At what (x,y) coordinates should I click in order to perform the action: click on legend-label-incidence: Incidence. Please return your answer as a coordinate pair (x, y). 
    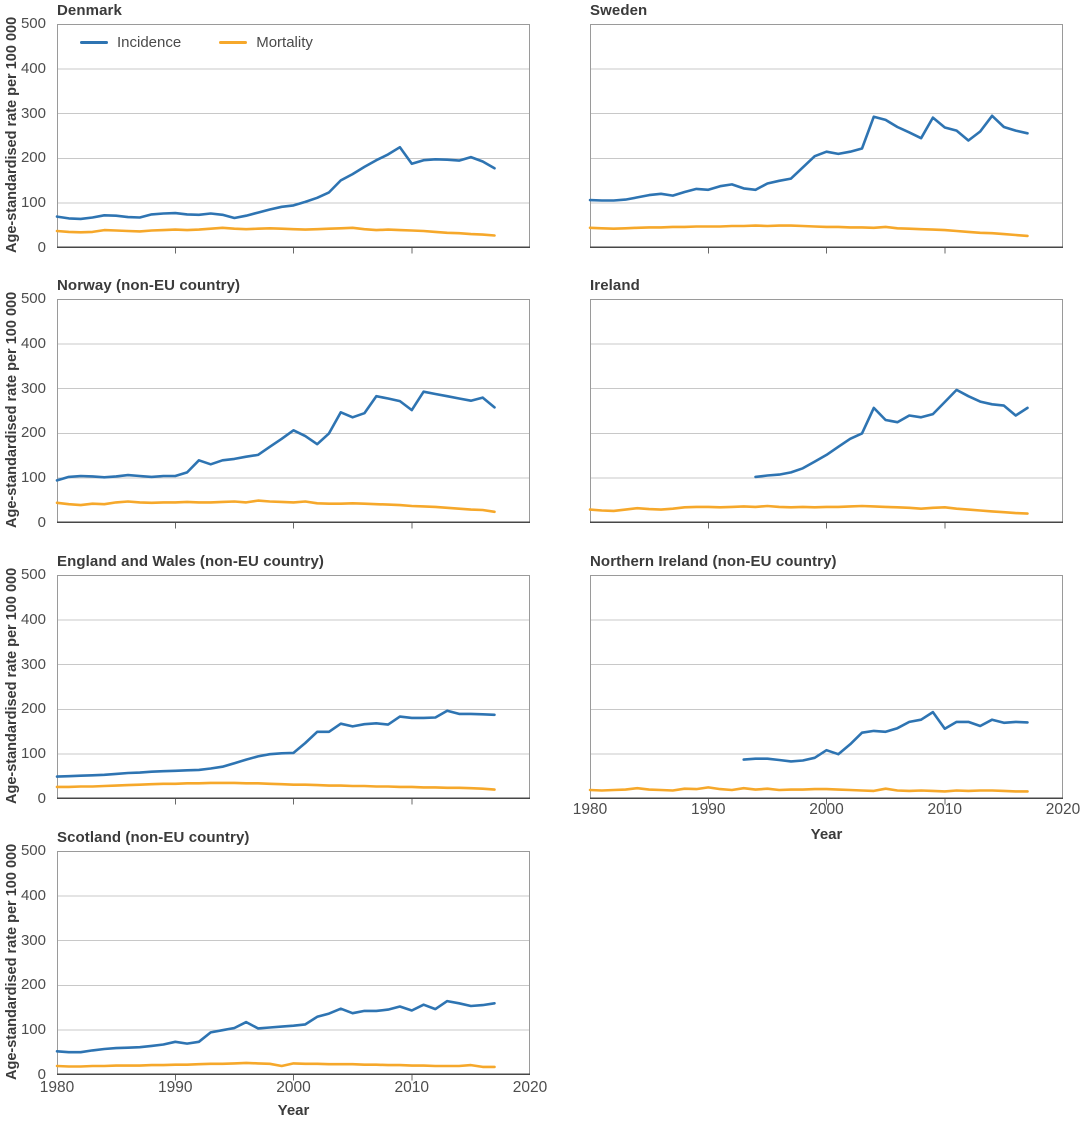
    Looking at the image, I should click on (149, 42).